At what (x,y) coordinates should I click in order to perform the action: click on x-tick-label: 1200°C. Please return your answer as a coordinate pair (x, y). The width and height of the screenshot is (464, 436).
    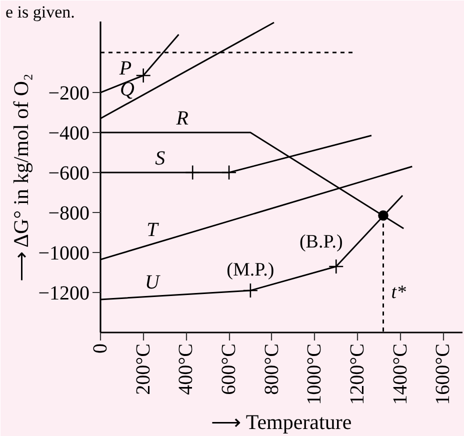
    Looking at the image, I should click on (357, 374).